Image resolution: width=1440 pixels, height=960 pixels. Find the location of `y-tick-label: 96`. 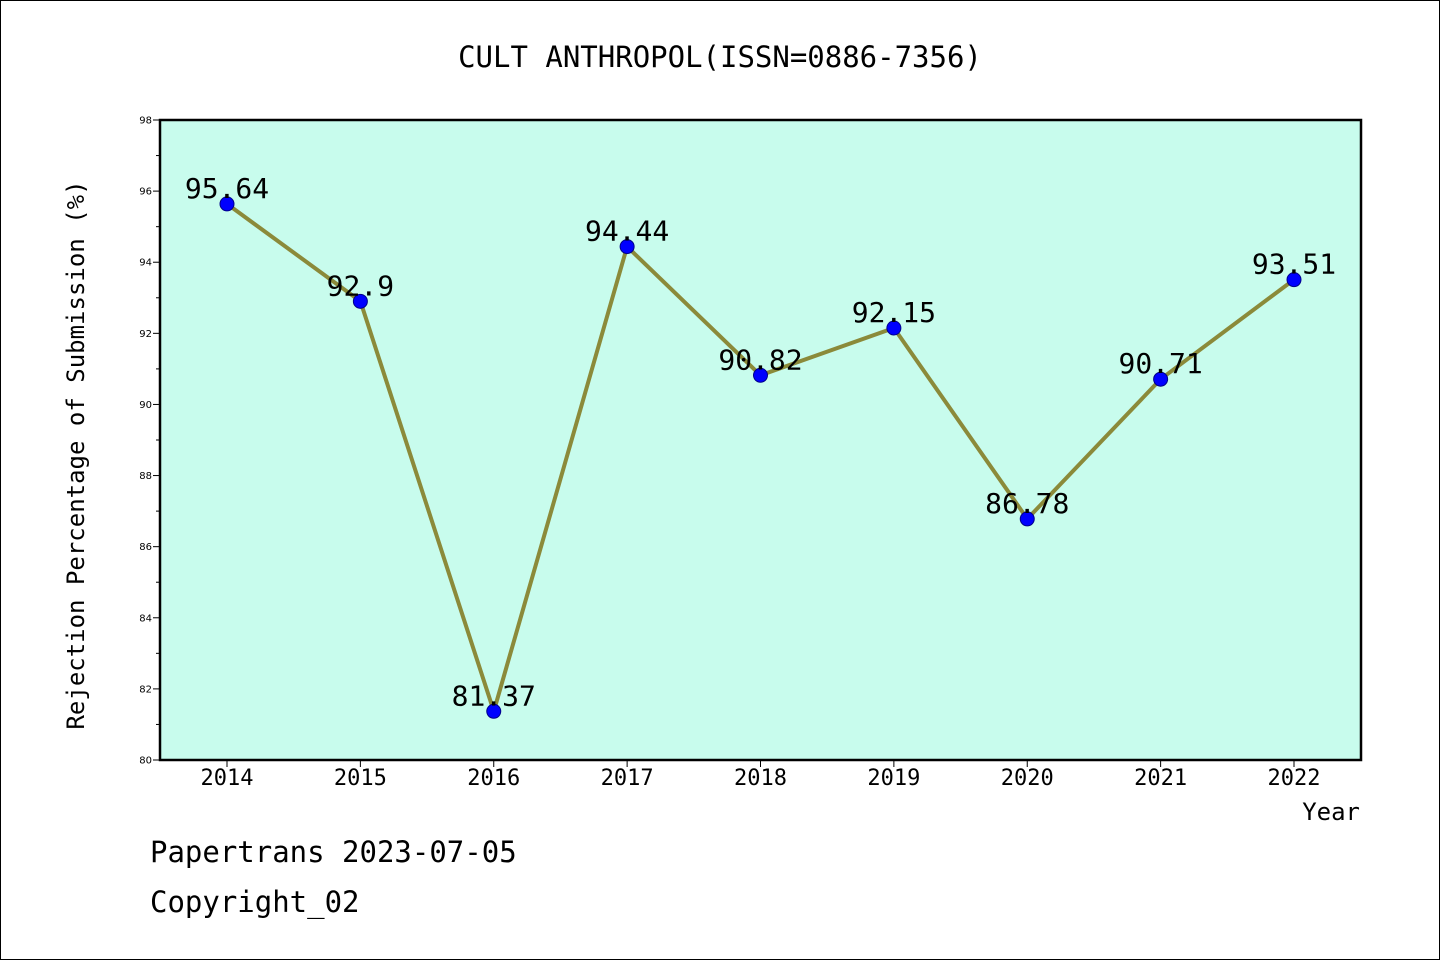

y-tick-label: 96 is located at coordinates (145, 192).